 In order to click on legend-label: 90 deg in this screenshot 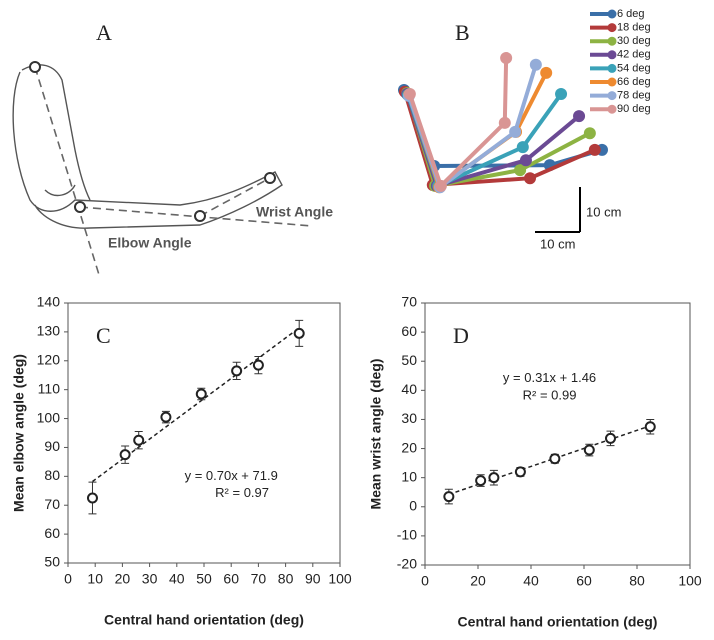, I will do `click(634, 109)`.